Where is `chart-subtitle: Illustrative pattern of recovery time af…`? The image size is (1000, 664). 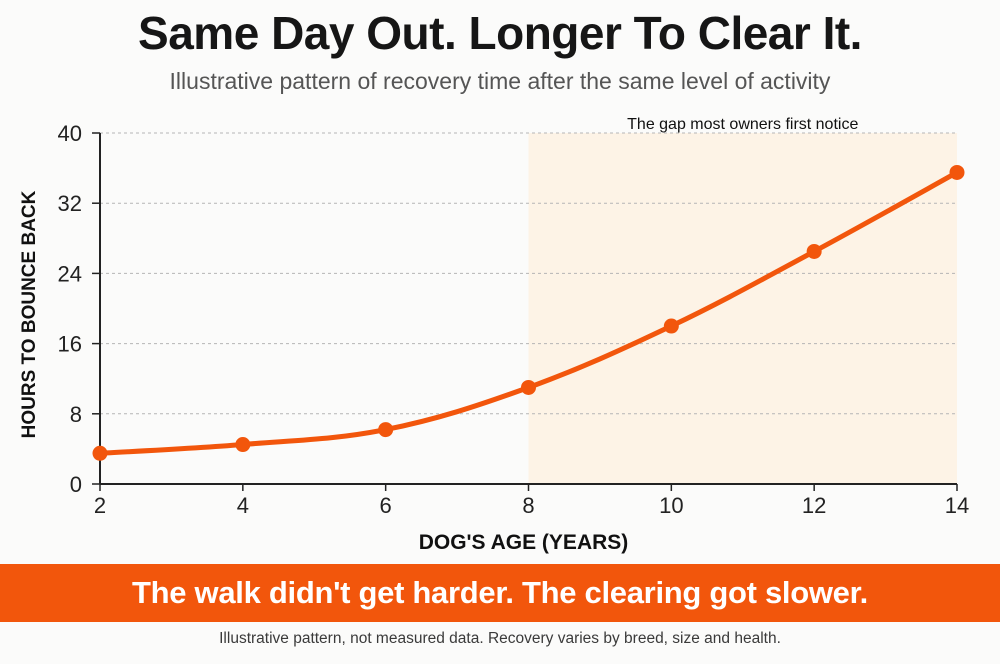 chart-subtitle: Illustrative pattern of recovery time af… is located at coordinates (500, 81).